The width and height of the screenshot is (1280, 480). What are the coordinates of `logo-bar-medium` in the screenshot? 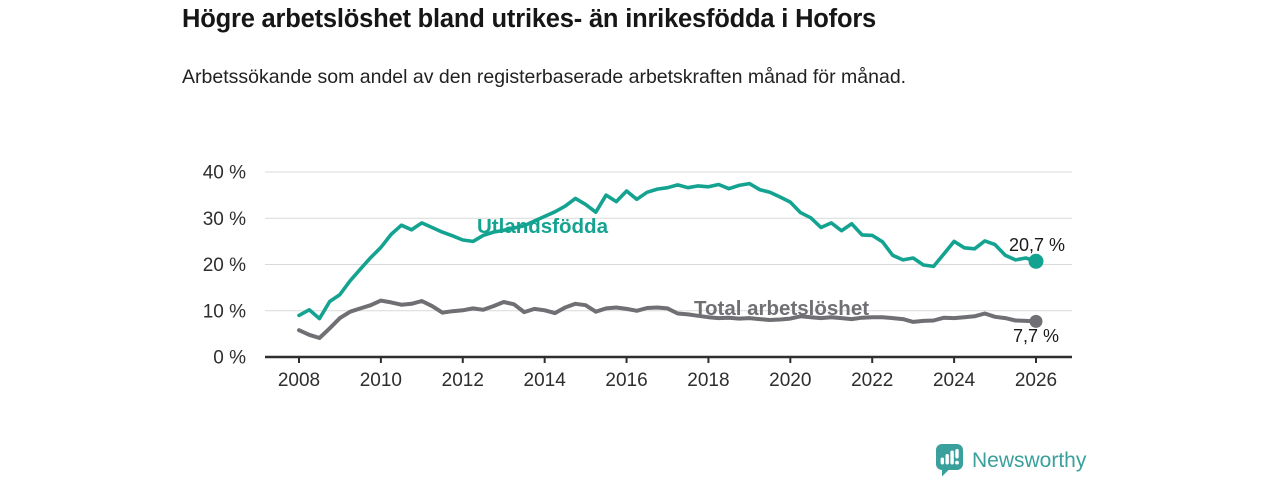 It's located at (947, 459).